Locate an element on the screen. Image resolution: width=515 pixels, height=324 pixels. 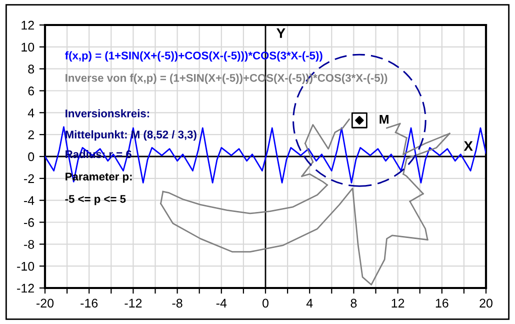
x-tick-label: -16 is located at coordinates (89, 303).